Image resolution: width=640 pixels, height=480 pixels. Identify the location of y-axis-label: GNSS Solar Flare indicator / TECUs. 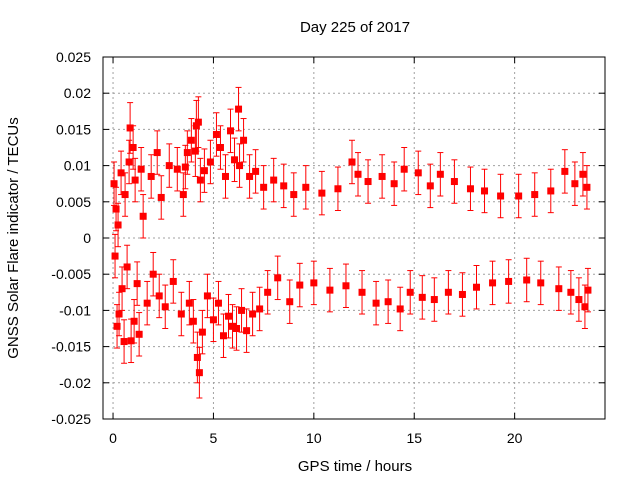
(13, 237).